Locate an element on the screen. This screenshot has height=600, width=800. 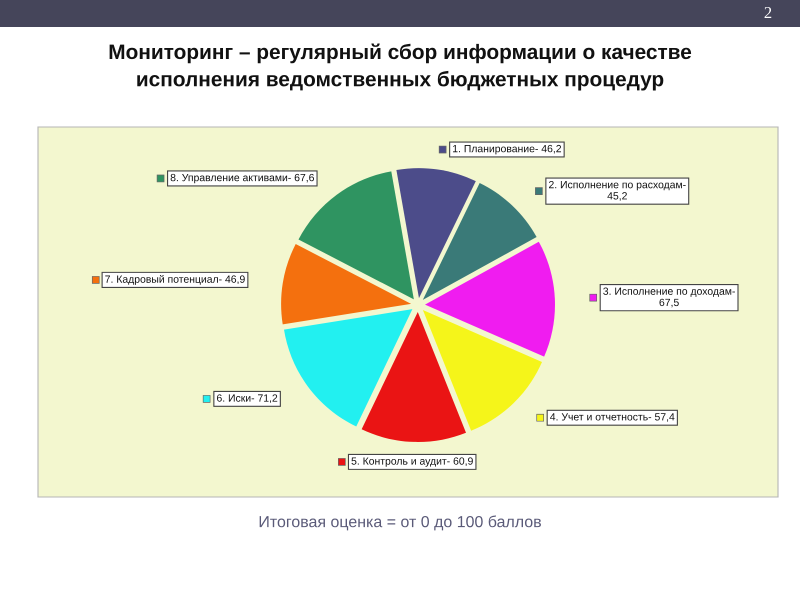
text: 2 is located at coordinates (768, 12).